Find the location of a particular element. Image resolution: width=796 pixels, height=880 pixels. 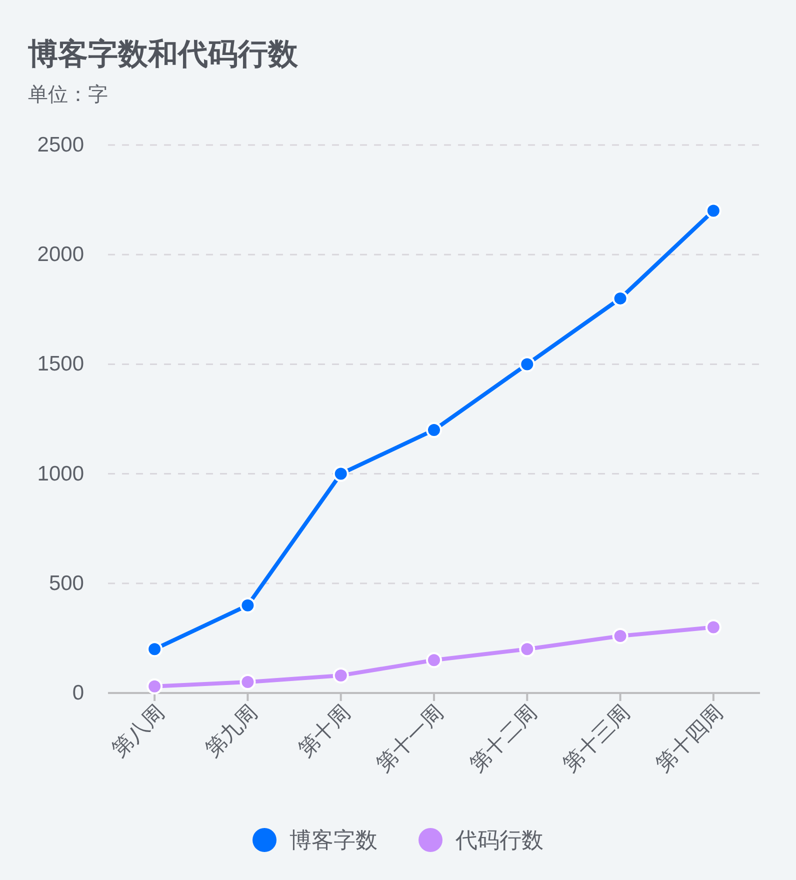

y-tick-label: 500 is located at coordinates (66, 583).